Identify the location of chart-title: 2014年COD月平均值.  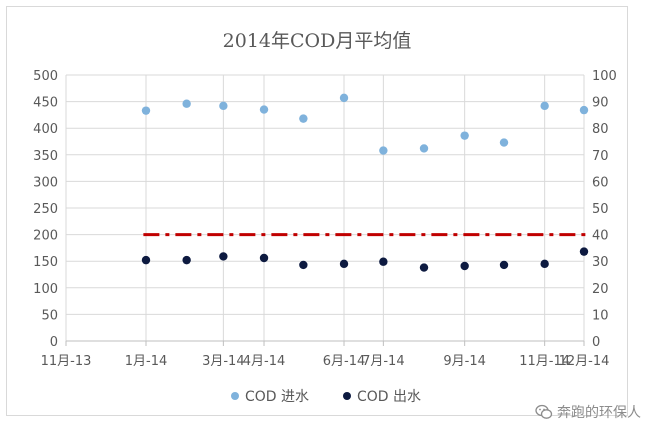
(317, 41).